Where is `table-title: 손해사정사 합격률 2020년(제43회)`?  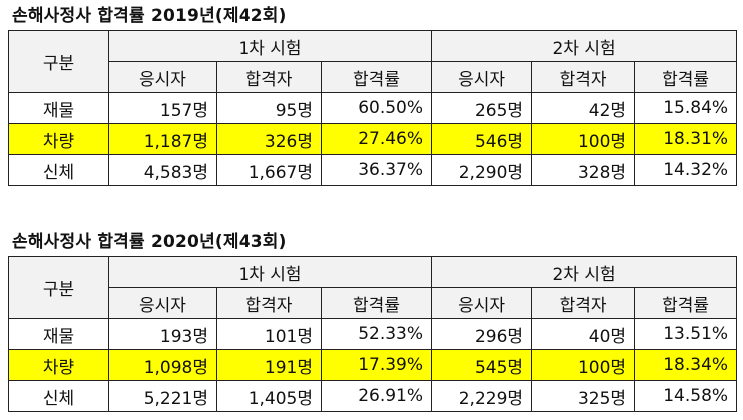
table-title: 손해사정사 합격률 2020년(제43회) is located at coordinates (149, 242).